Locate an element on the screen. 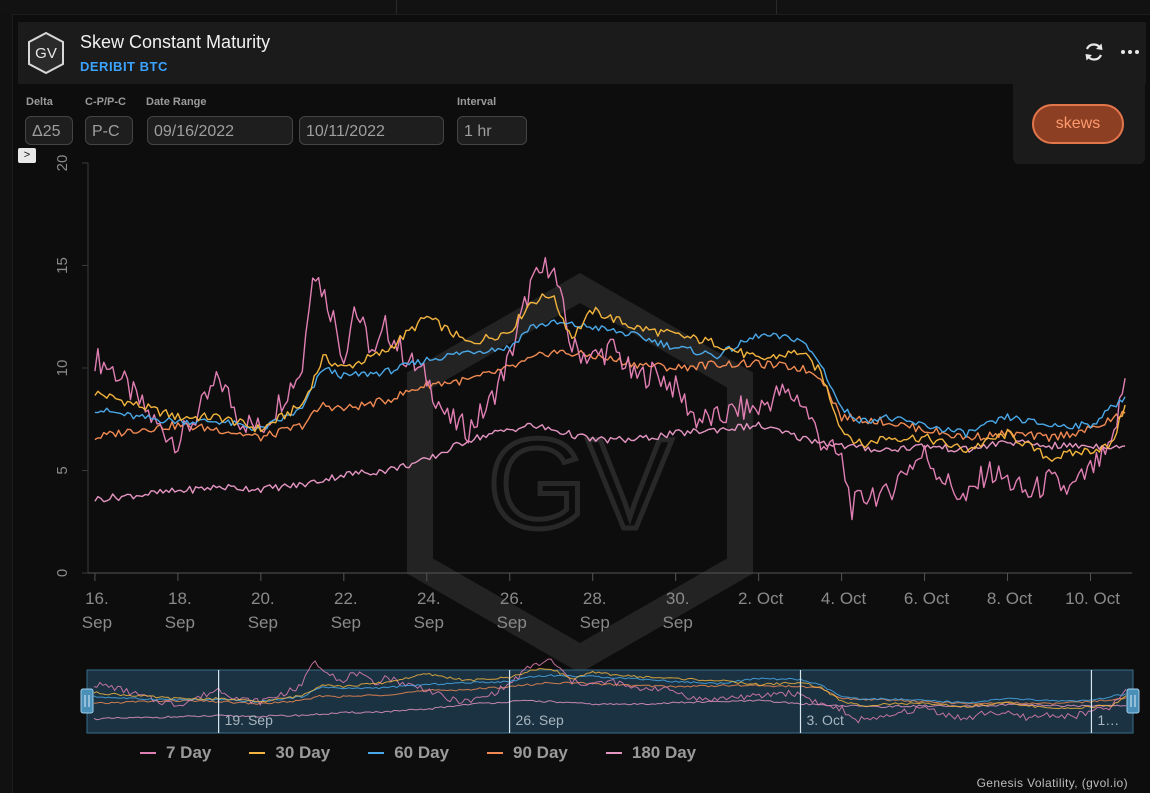  delta-label: Delta is located at coordinates (39, 102).